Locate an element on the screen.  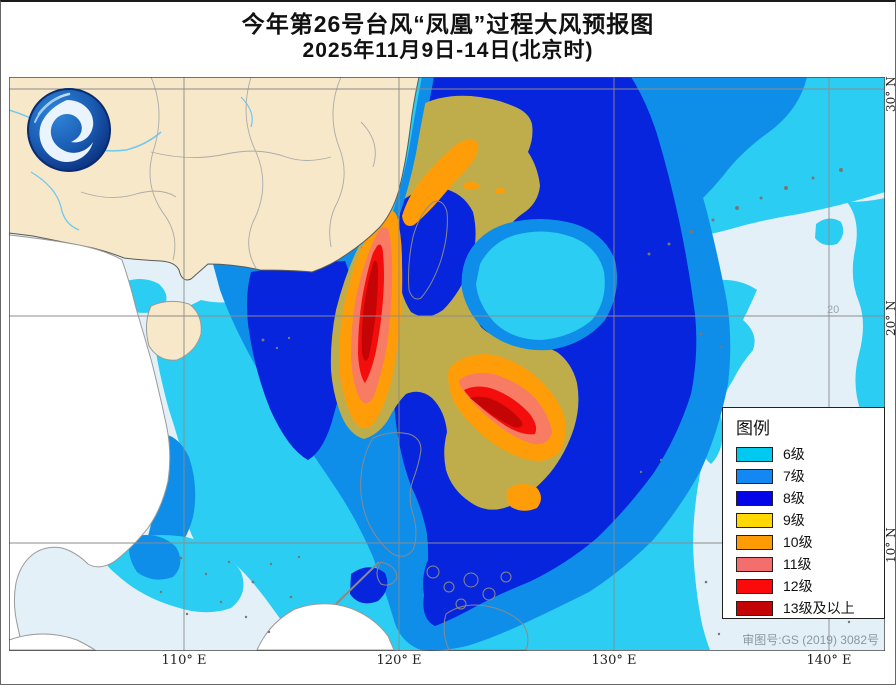
legend-label: 12级 is located at coordinates (798, 586).